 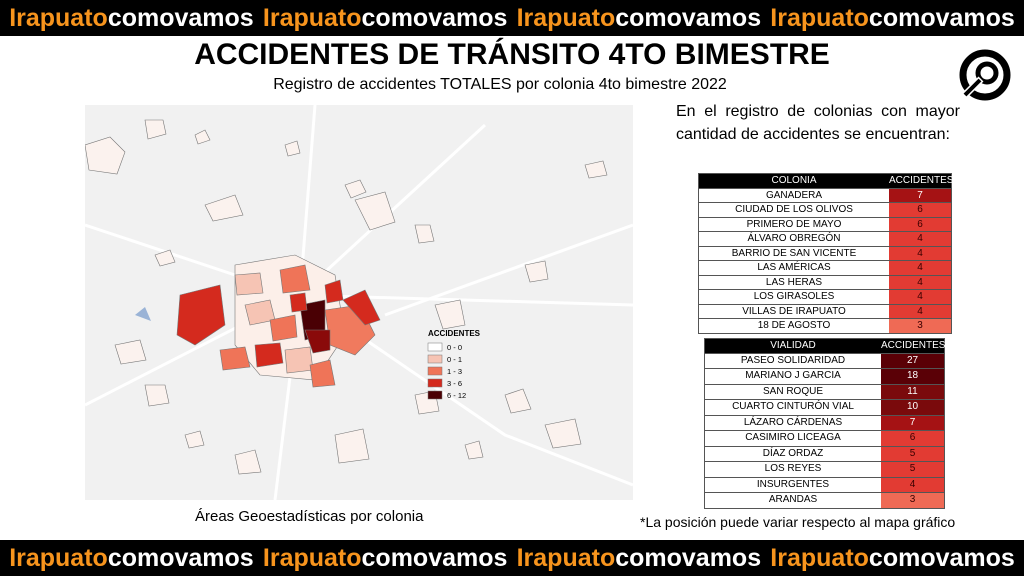 I want to click on table-row: CASIMIRO LICEAGA 6, so click(x=824, y=438).